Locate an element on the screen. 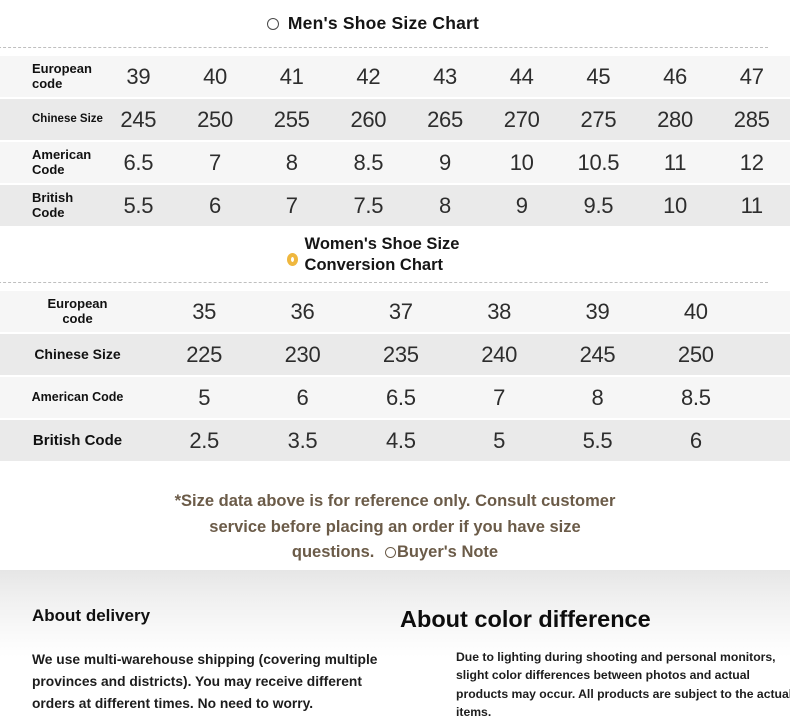 Image resolution: width=790 pixels, height=728 pixels. size-value: 35 is located at coordinates (204, 311).